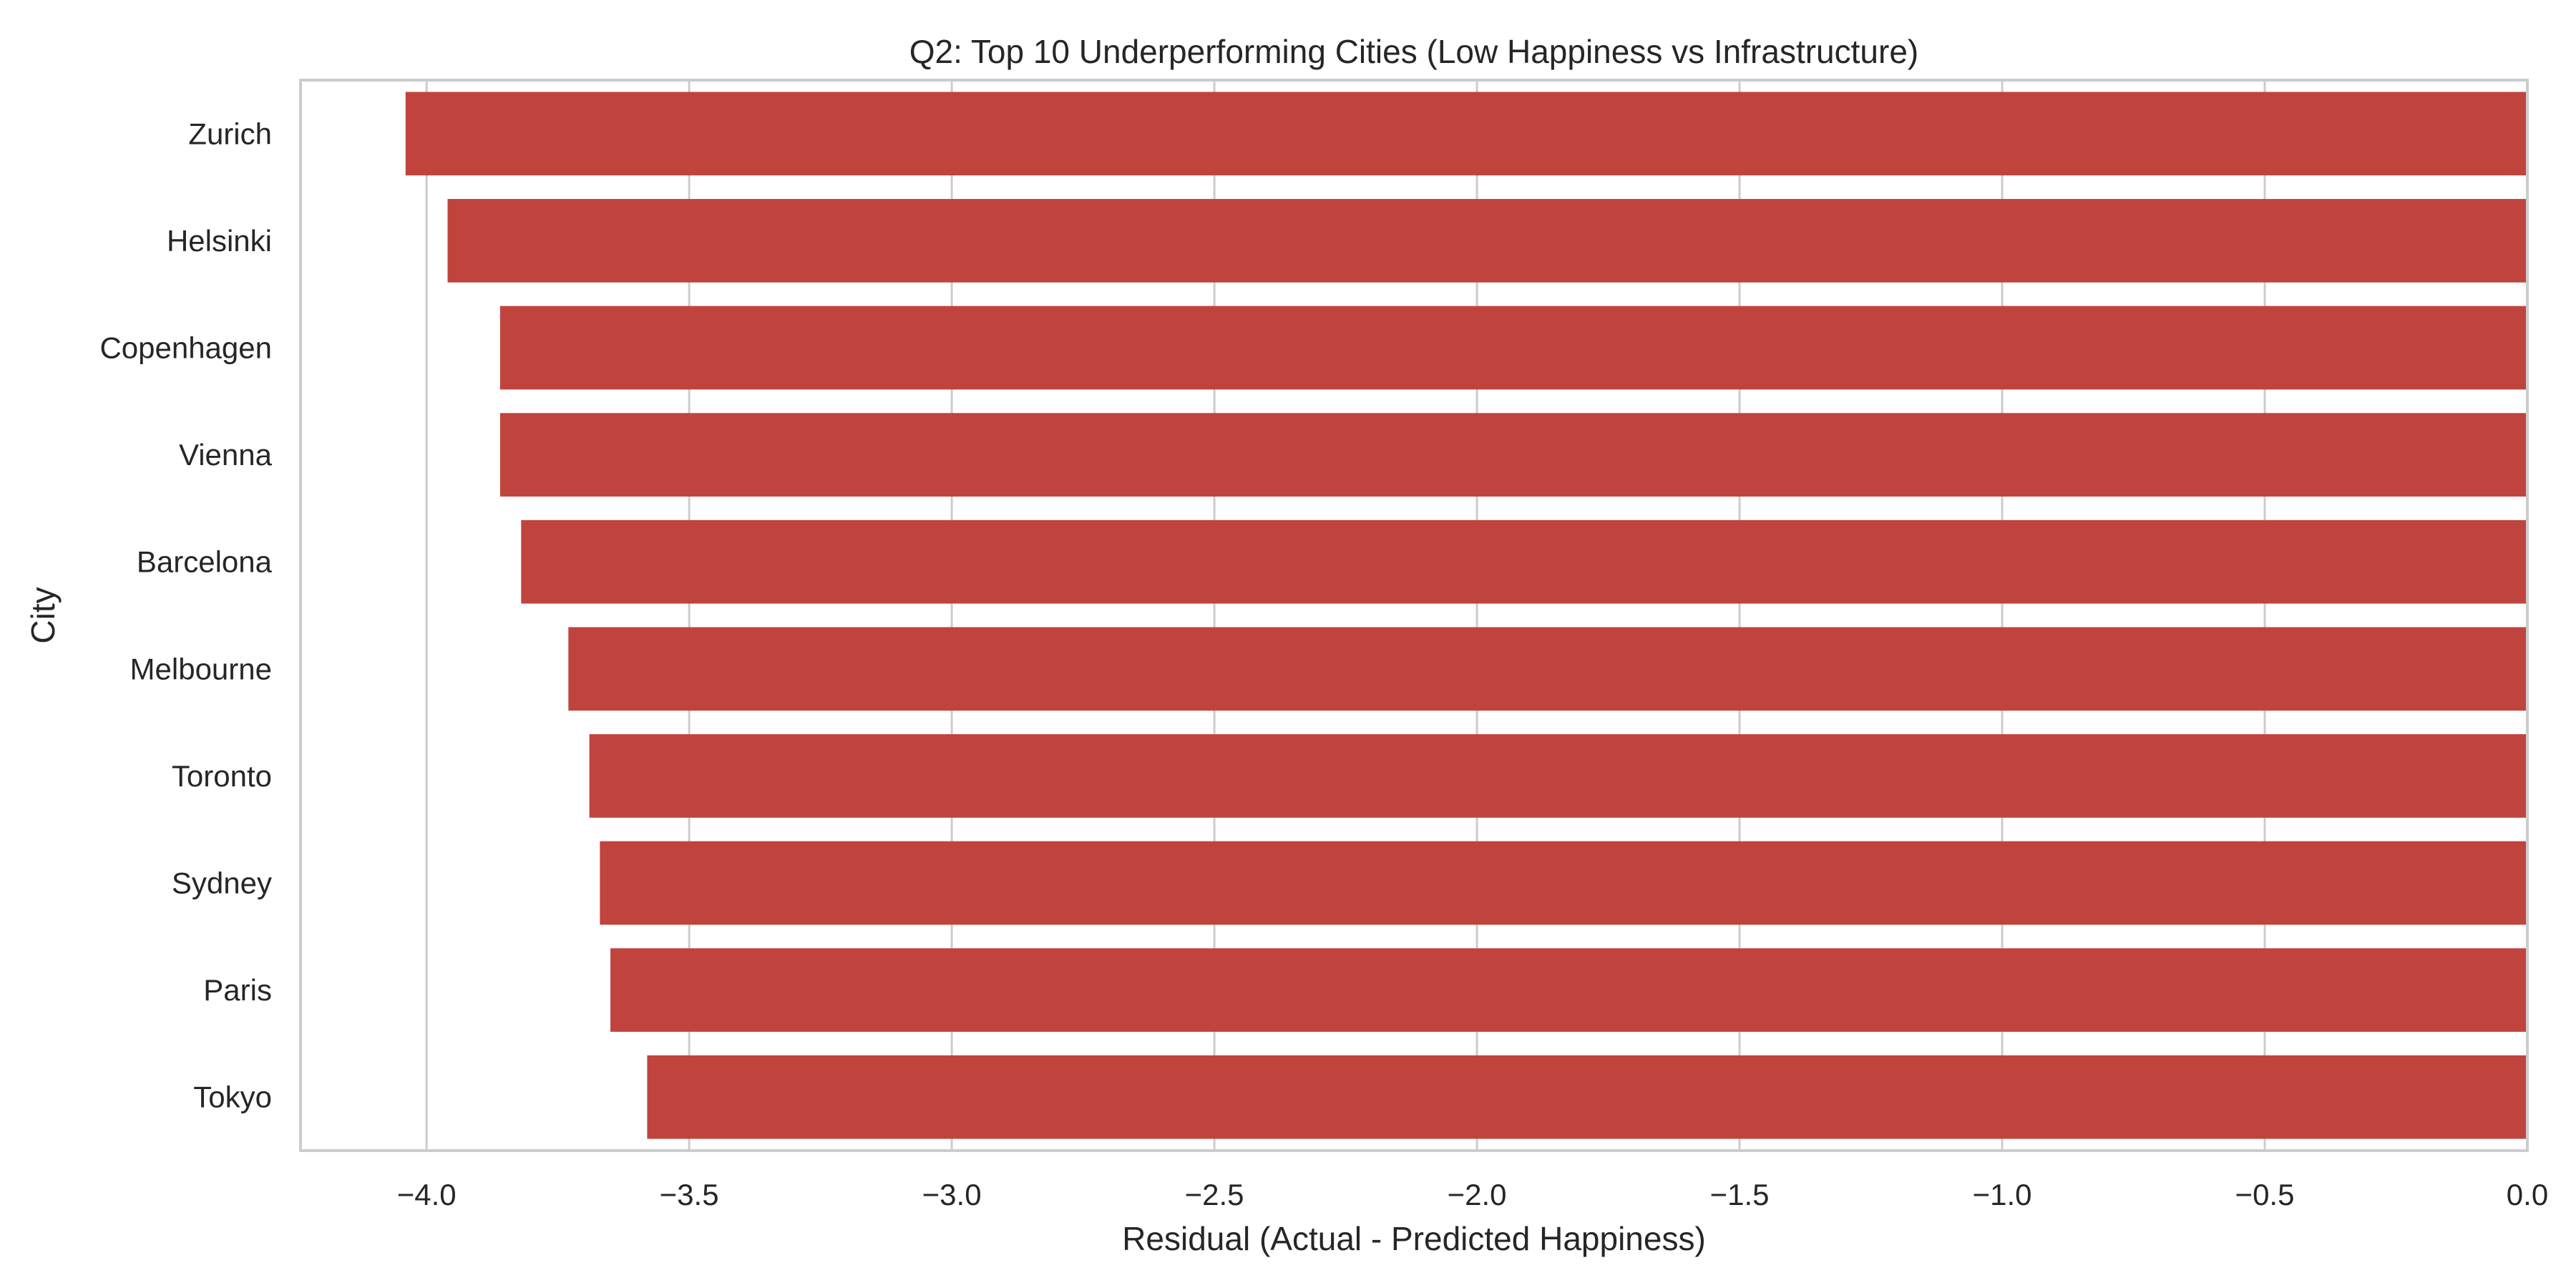 This screenshot has width=2576, height=1288. I want to click on y-axis-label: City, so click(43, 615).